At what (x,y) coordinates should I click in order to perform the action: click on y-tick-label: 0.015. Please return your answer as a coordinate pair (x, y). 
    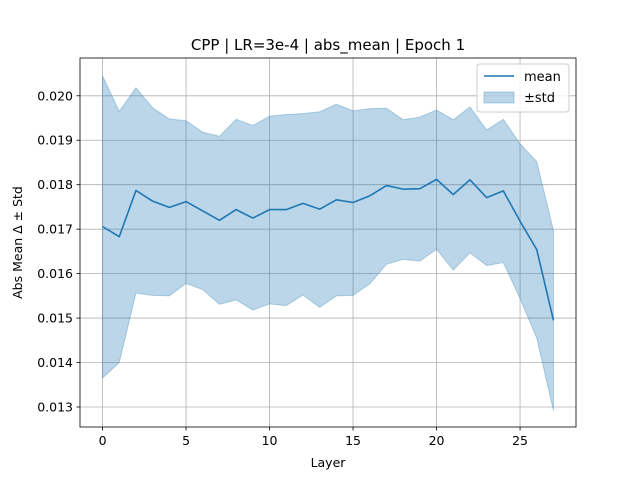
    Looking at the image, I should click on (55, 318).